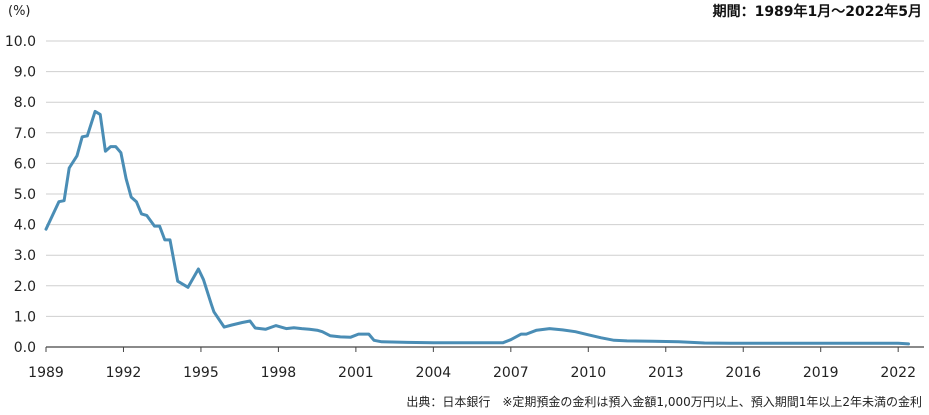  What do you see at coordinates (434, 373) in the screenshot?
I see `x-tick-label: 2004` at bounding box center [434, 373].